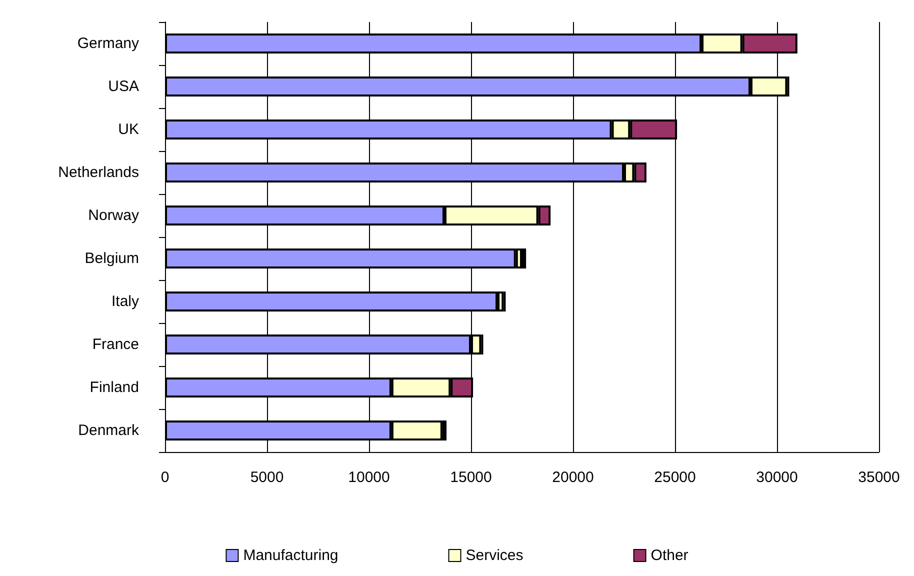 This screenshot has height=576, width=914. I want to click on y-tick-label: Italy, so click(125, 301).